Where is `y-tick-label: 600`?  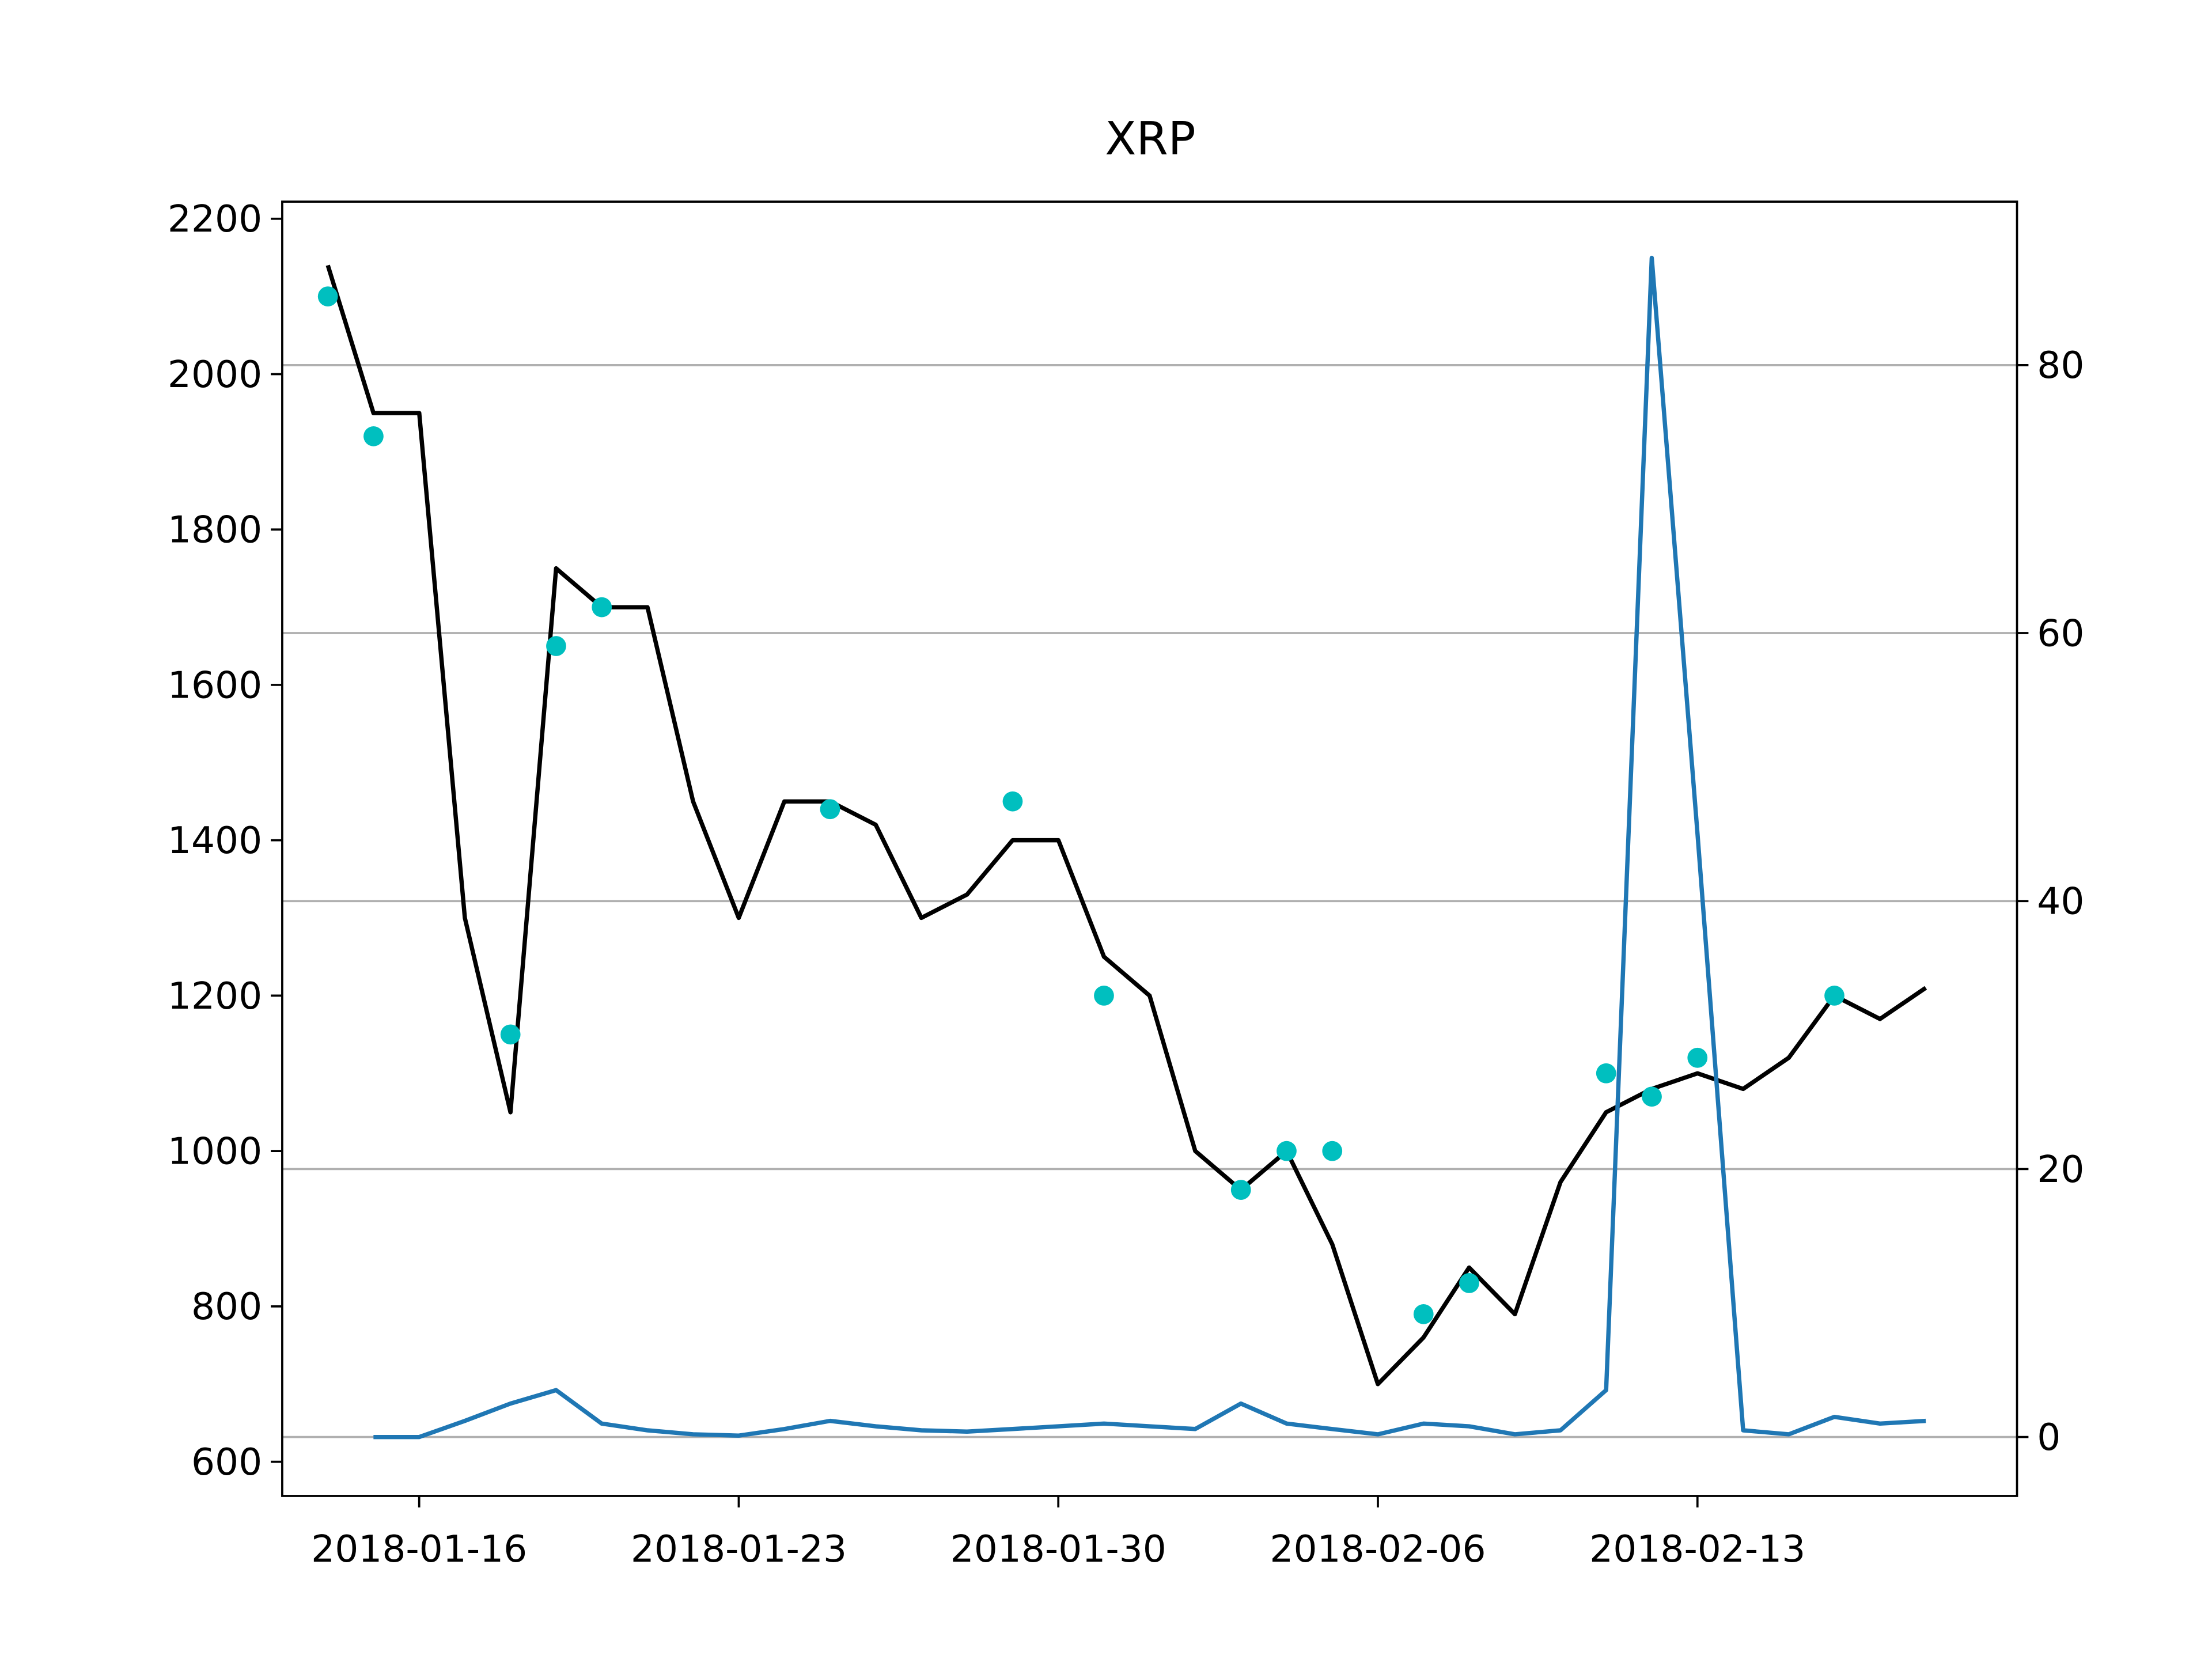
y-tick-label: 600 is located at coordinates (226, 1462).